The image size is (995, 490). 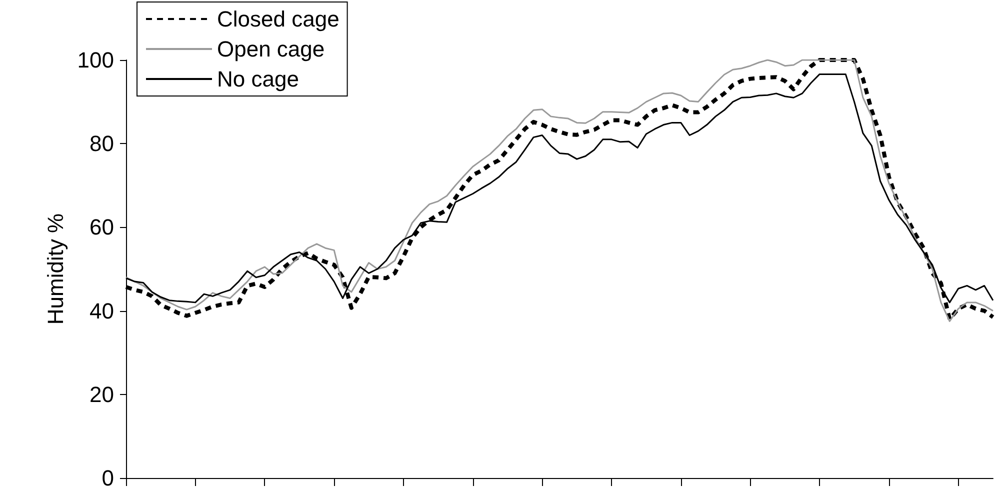 I want to click on y-tick-label: 60, so click(x=102, y=227).